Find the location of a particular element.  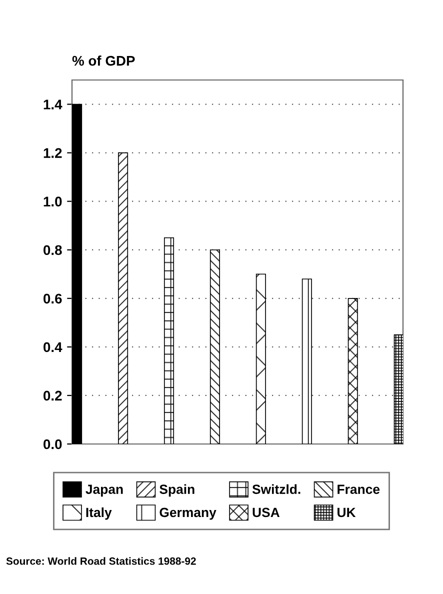

y-tick-label: 1.4 is located at coordinates (53, 105).